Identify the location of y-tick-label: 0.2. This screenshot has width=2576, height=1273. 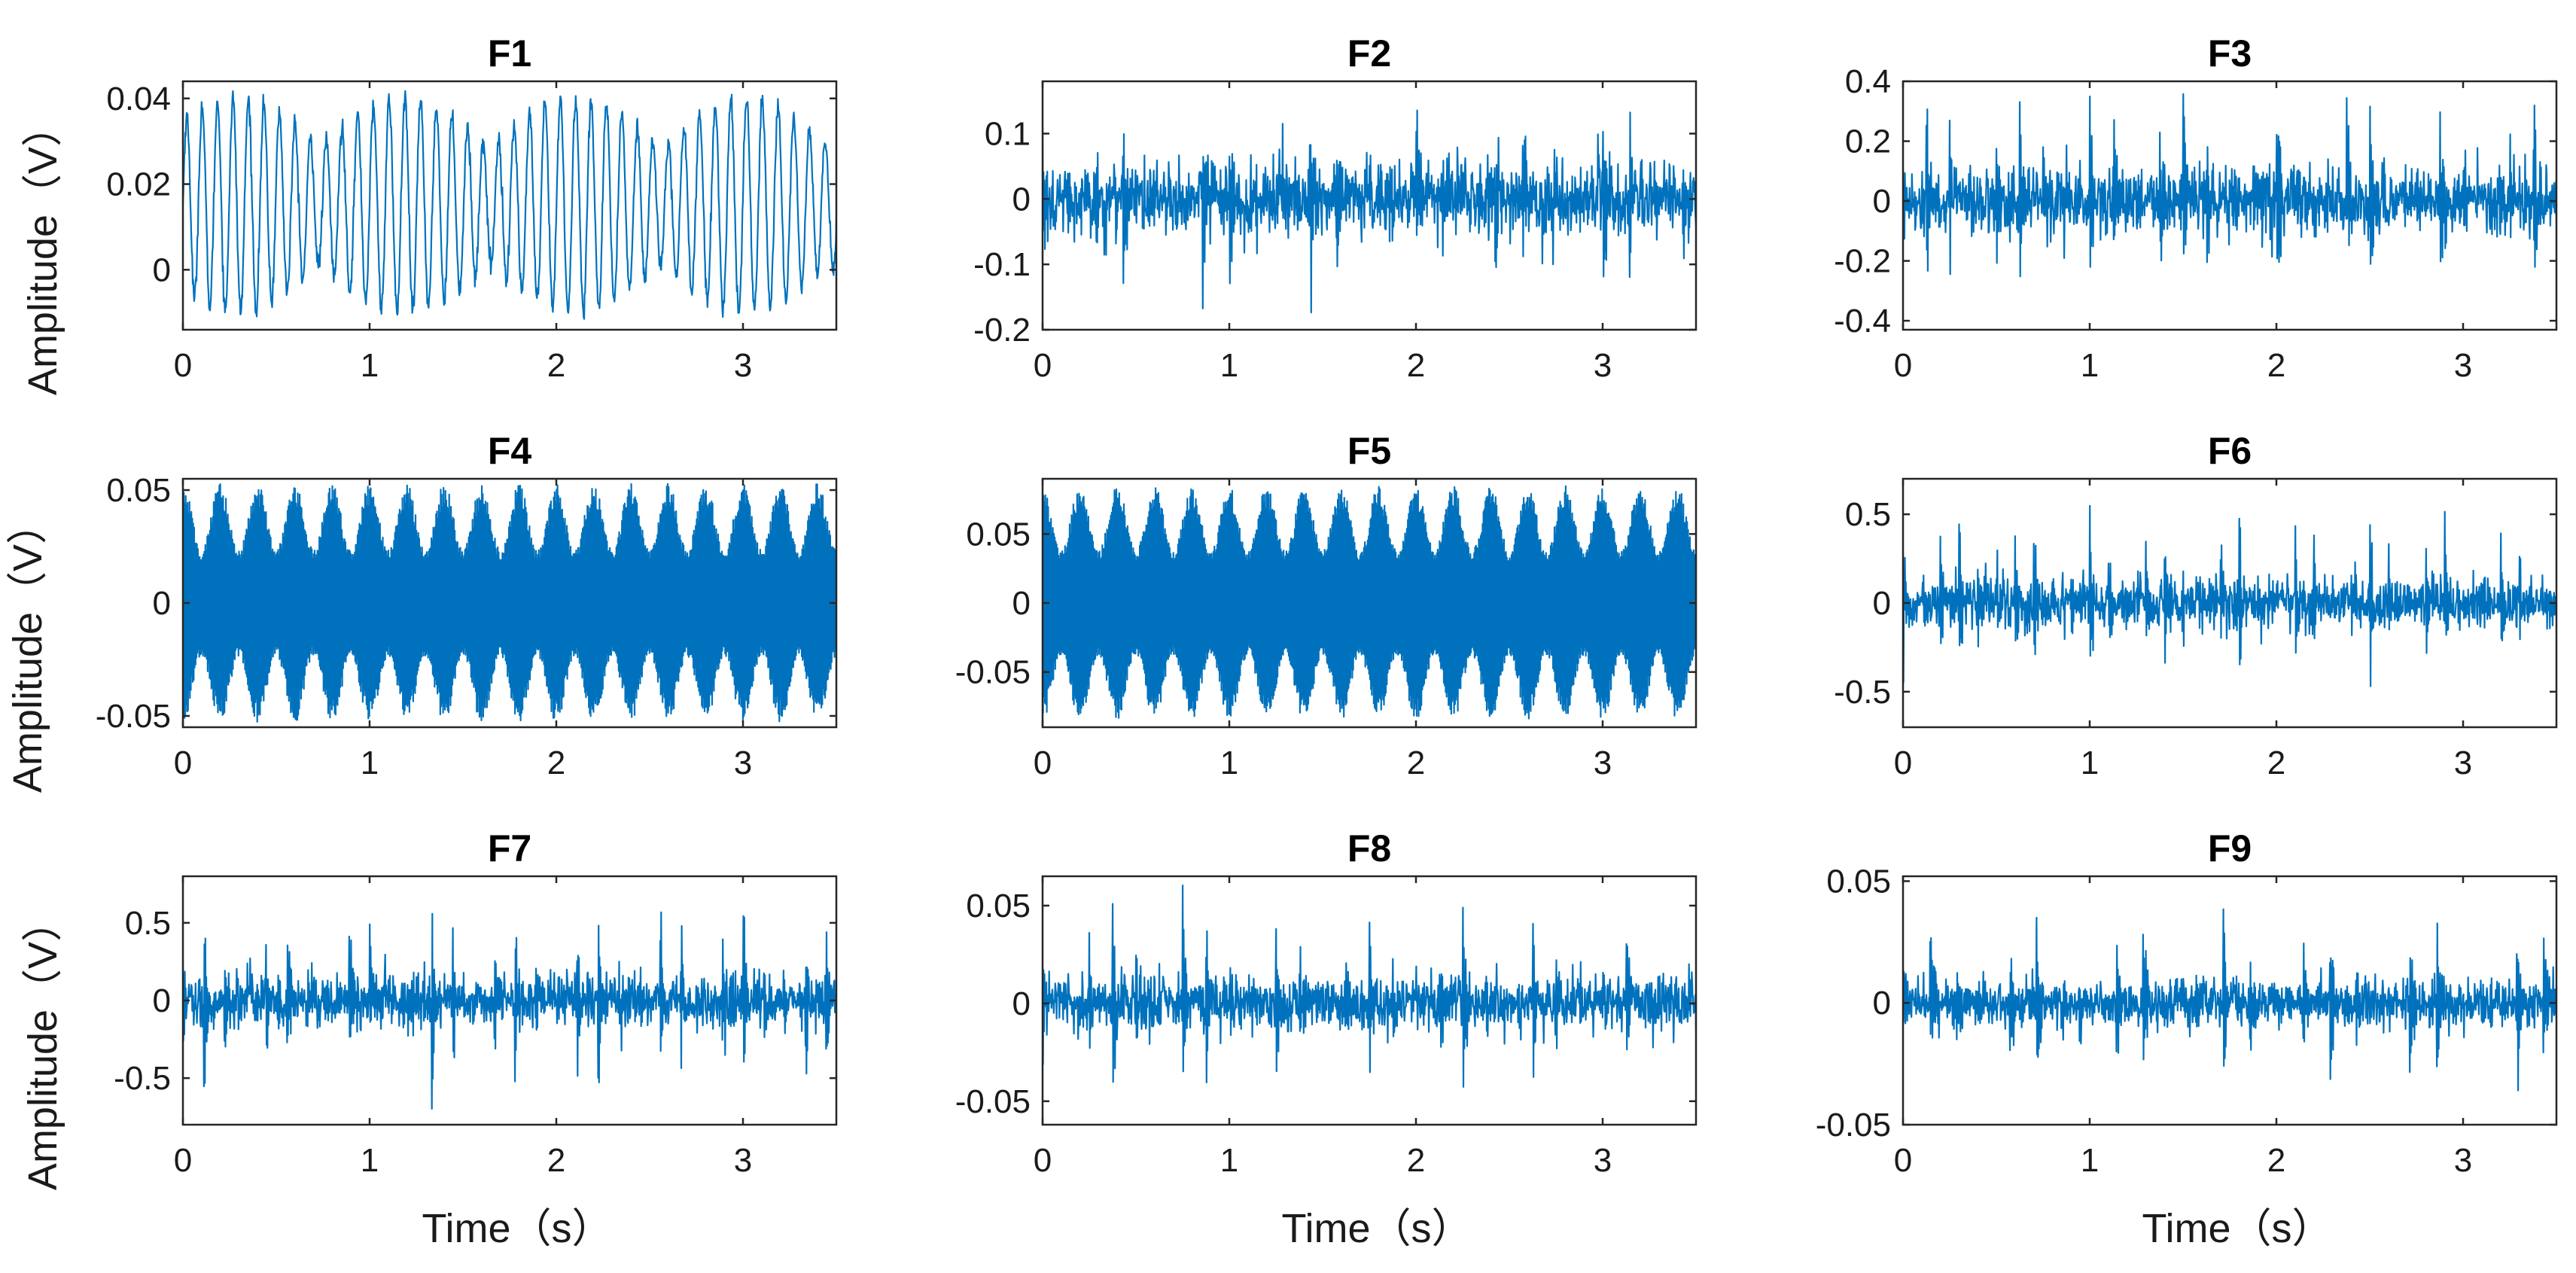
(1868, 141).